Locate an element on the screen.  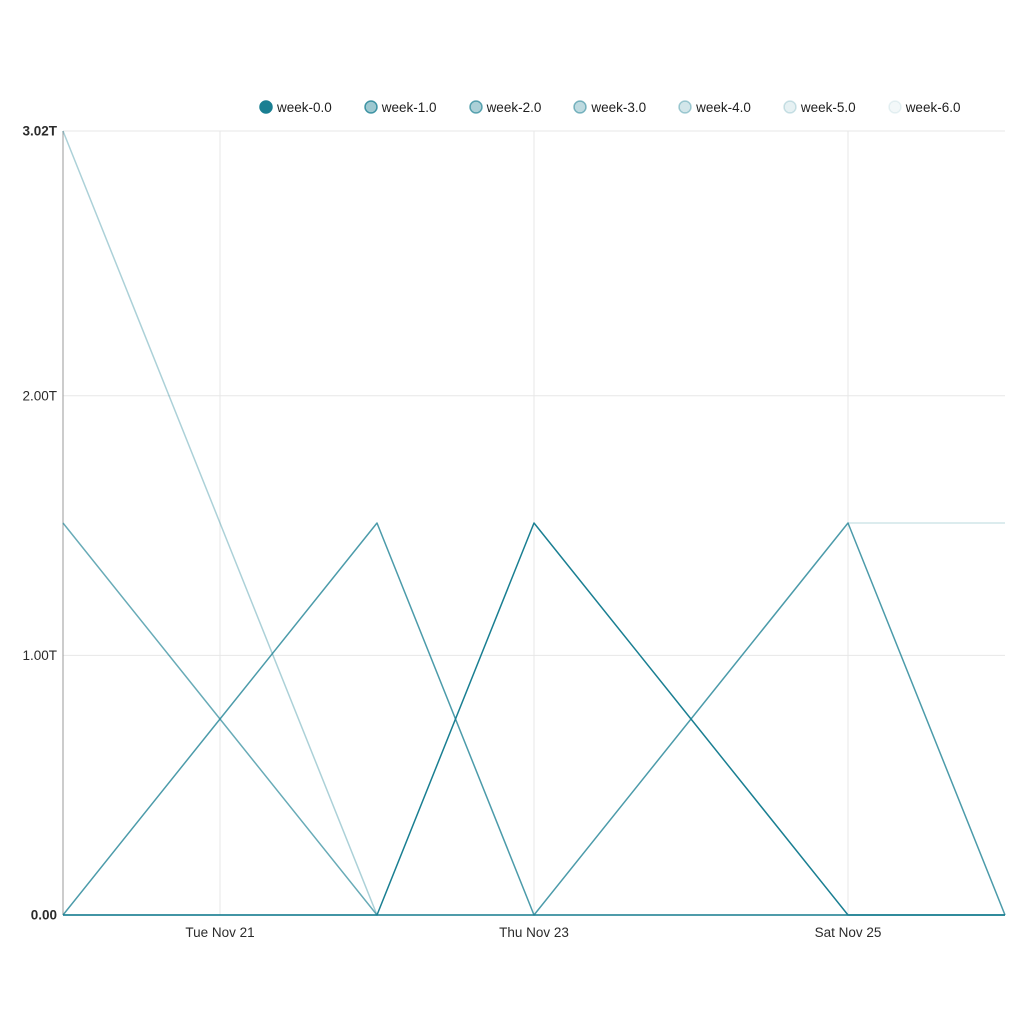
legend-label: week-1.0 is located at coordinates (409, 107).